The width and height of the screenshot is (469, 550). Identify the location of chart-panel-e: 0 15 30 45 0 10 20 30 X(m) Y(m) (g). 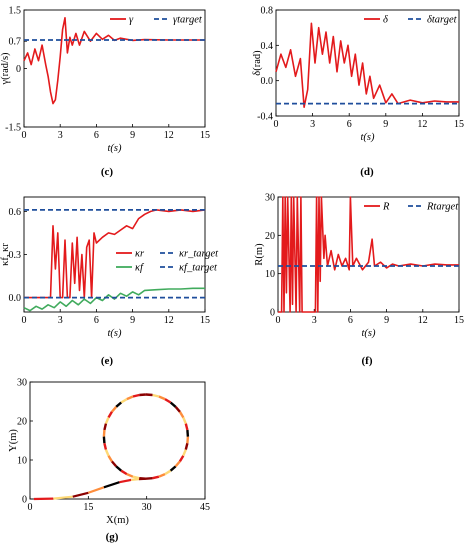
(109, 461).